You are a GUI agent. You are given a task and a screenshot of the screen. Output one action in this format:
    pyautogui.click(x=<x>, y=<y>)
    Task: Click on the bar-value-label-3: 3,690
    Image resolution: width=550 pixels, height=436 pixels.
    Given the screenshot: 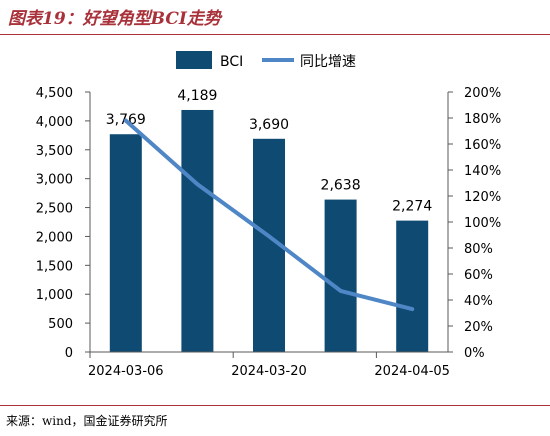 What is the action you would take?
    pyautogui.click(x=269, y=125)
    